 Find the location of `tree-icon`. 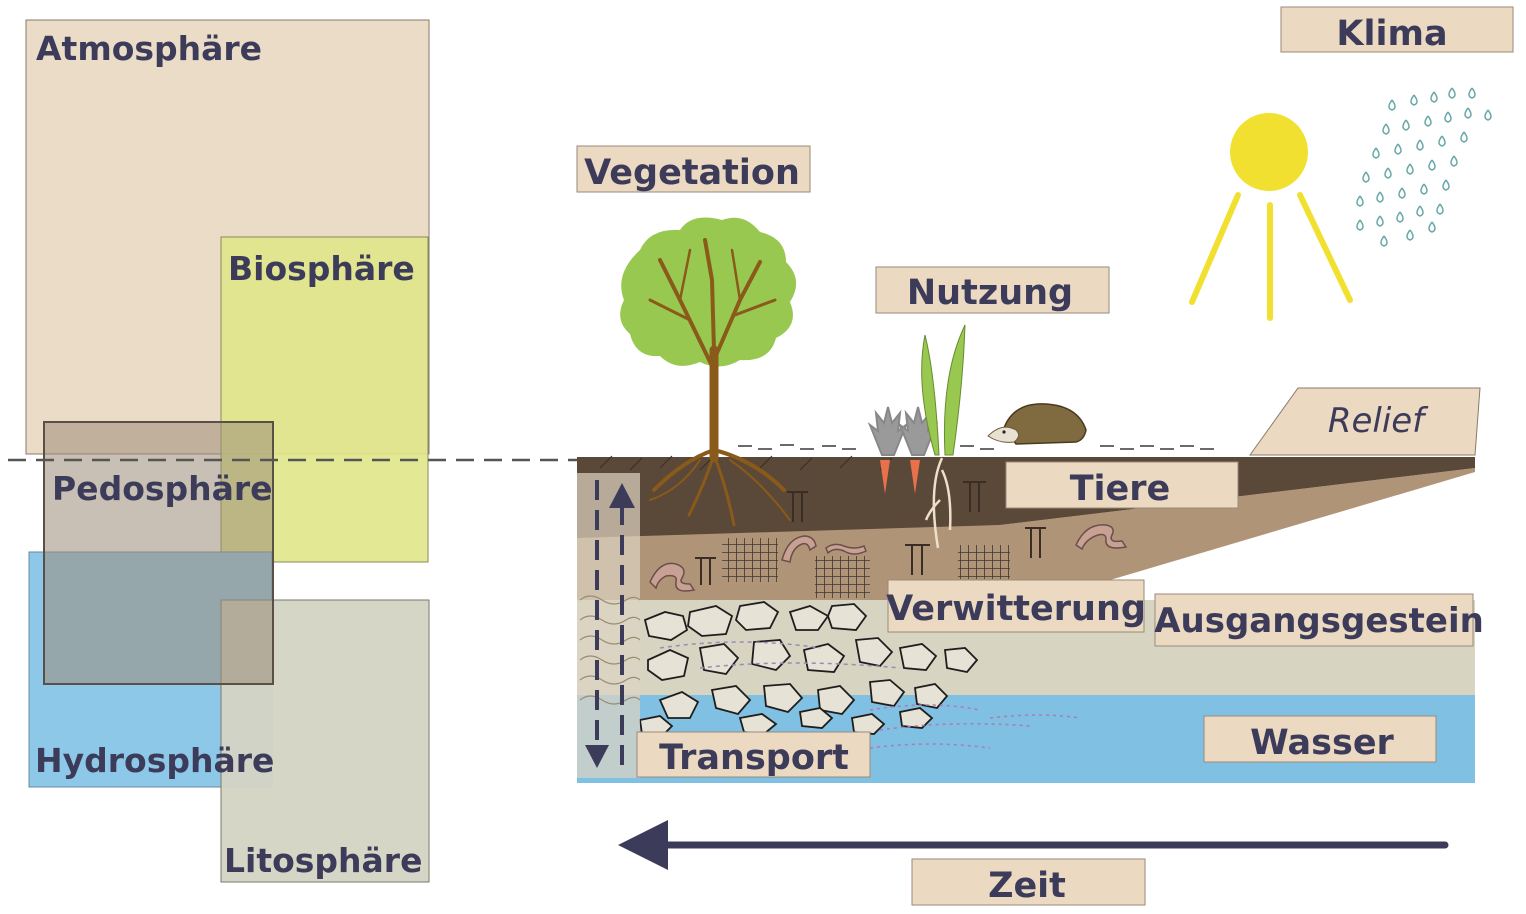

tree-icon is located at coordinates (708, 372).